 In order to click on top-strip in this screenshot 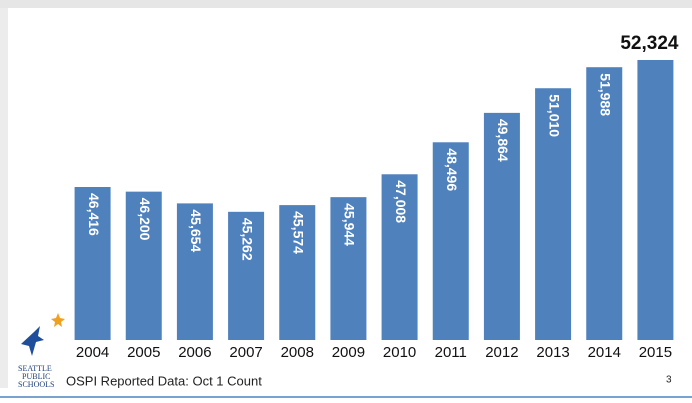, I will do `click(346, 4)`.